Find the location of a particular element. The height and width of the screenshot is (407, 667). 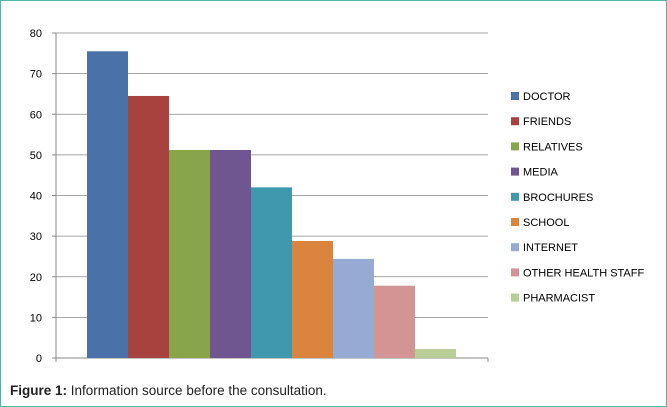

legend-label-school: SCHOOL is located at coordinates (546, 223).